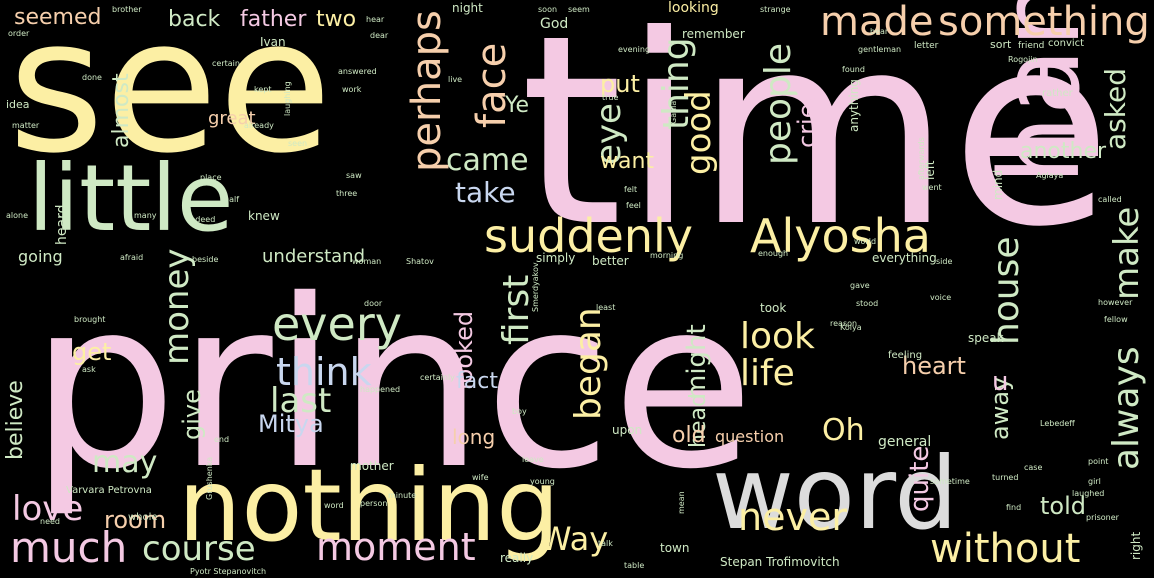 This screenshot has height=578, width=1154. I want to click on cloud-word: Ye, so click(516, 105).